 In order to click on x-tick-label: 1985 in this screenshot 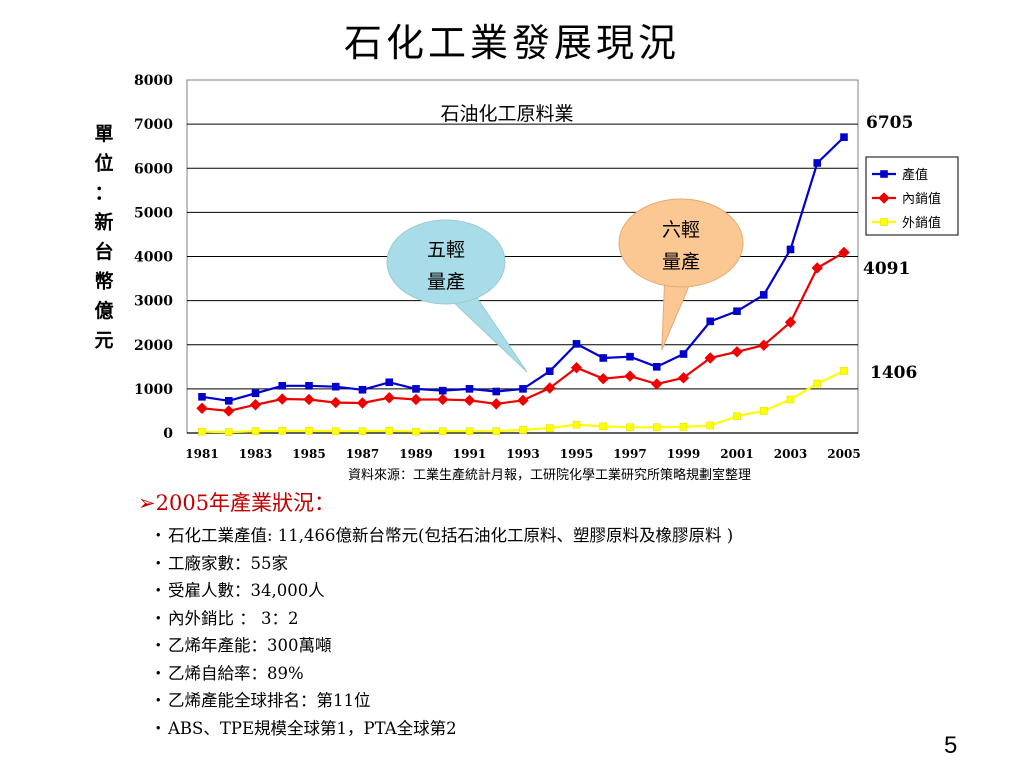, I will do `click(308, 454)`.